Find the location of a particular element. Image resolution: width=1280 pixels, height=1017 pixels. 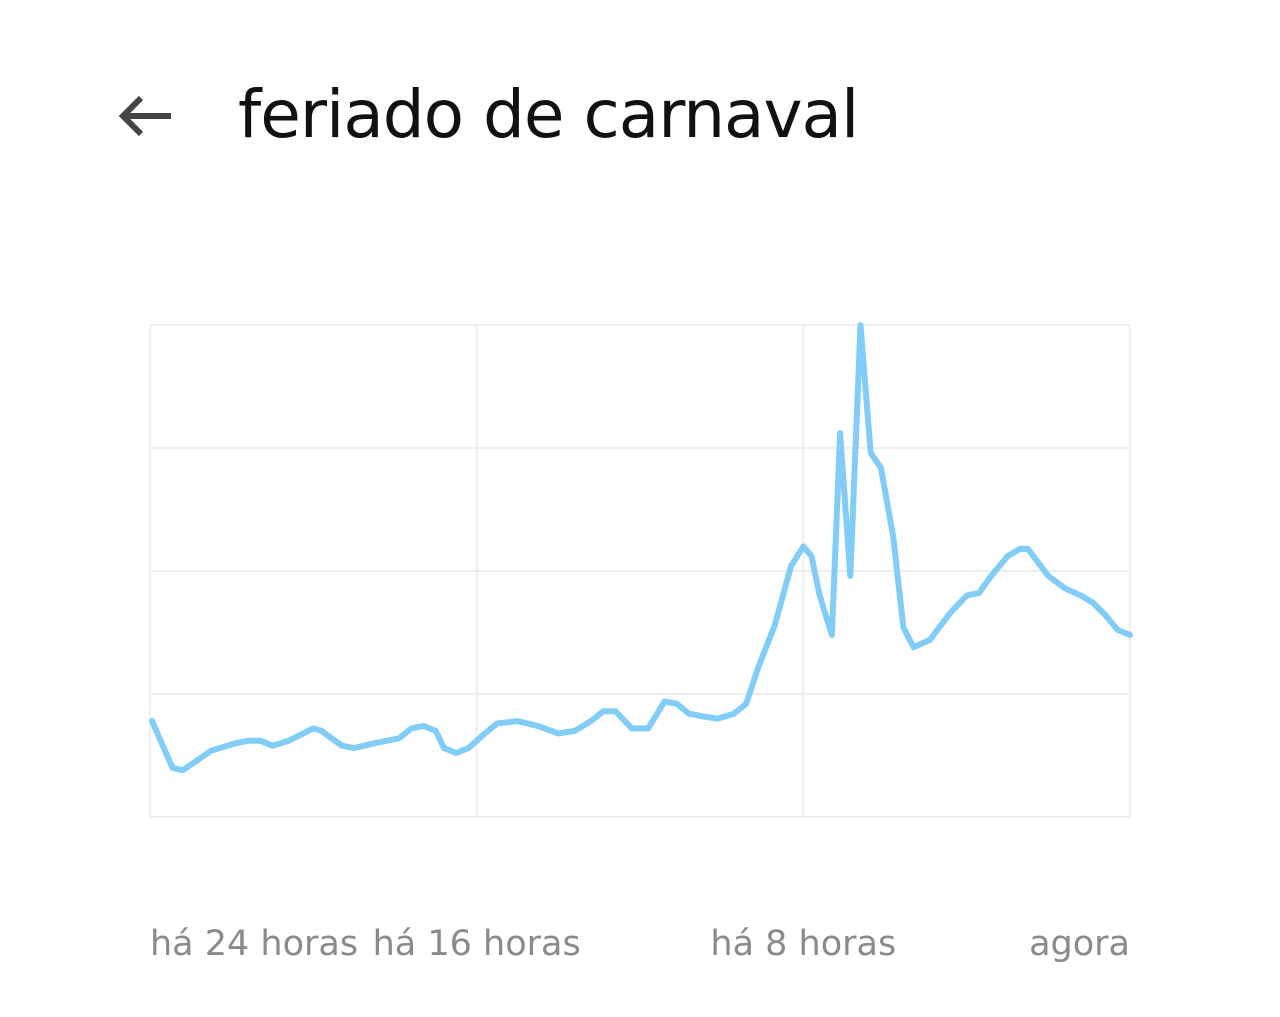

x-tick-label: há 24 horas is located at coordinates (254, 944).